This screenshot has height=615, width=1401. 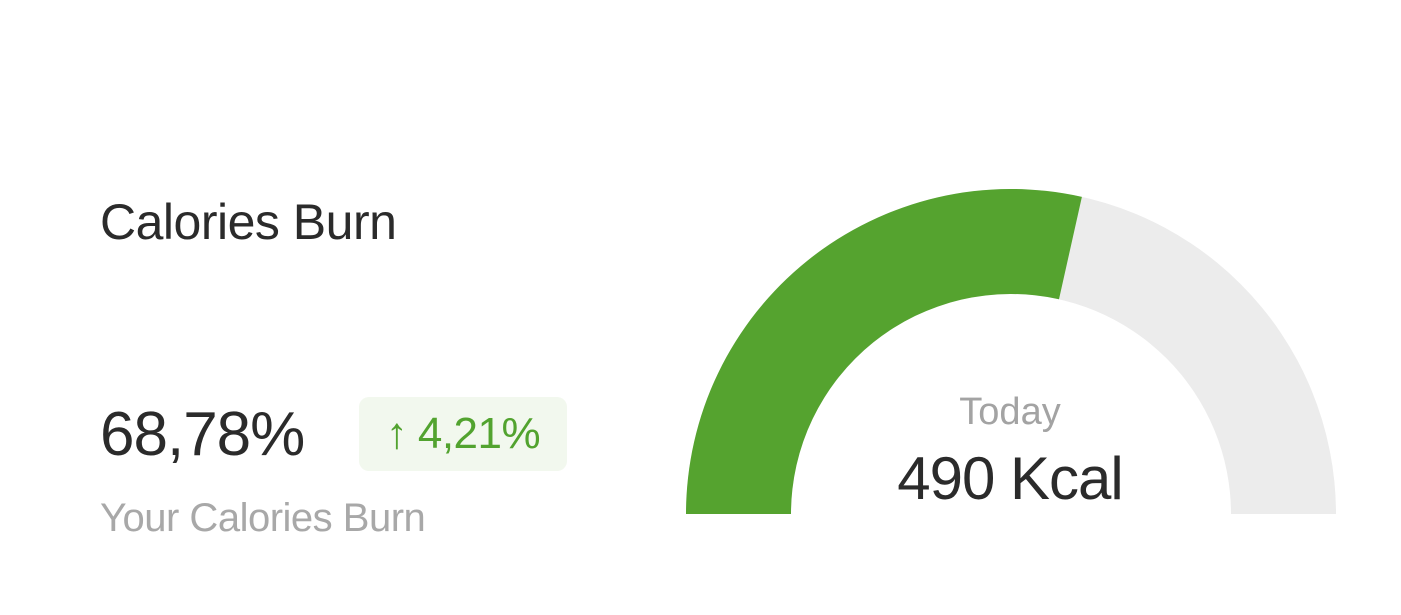 I want to click on arrow-up-icon: ↑, so click(x=396, y=433).